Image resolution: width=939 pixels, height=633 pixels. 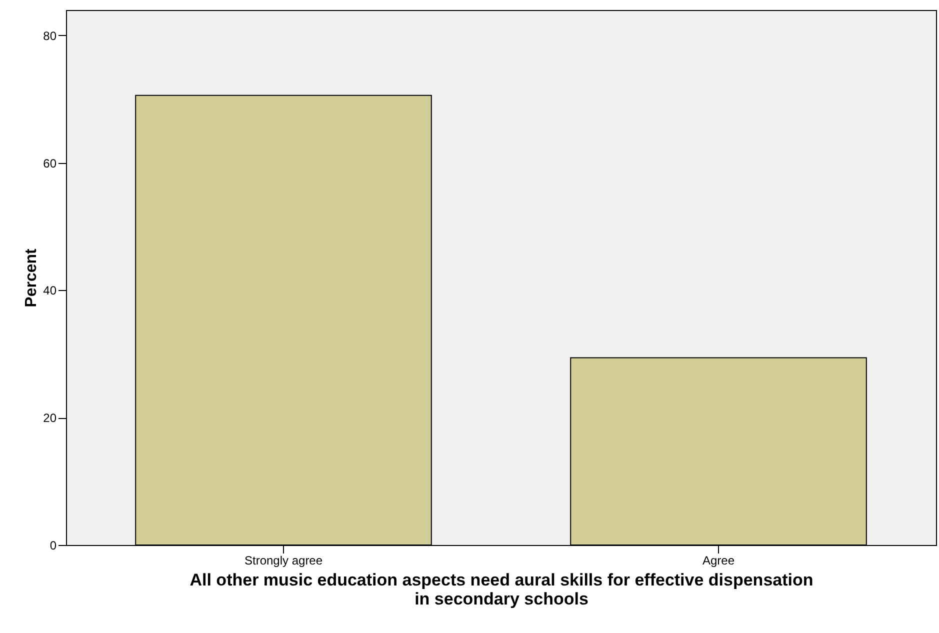 What do you see at coordinates (50, 163) in the screenshot?
I see `y-tick-label: 60` at bounding box center [50, 163].